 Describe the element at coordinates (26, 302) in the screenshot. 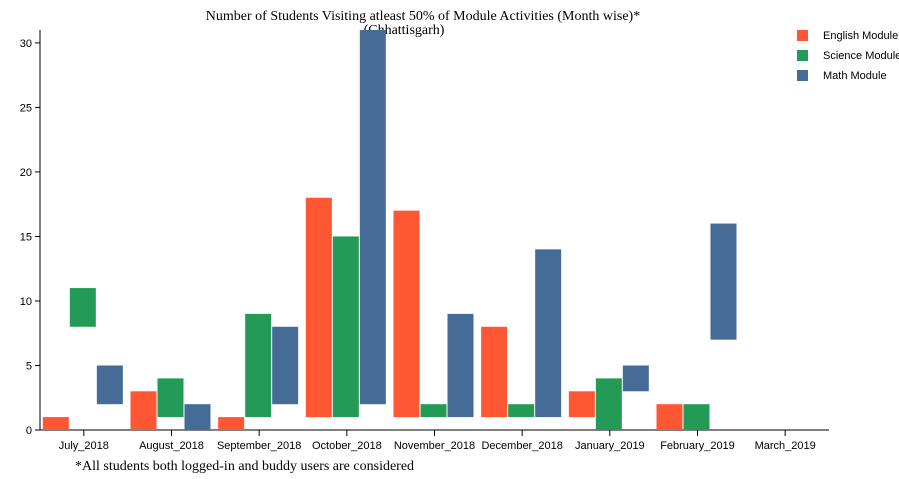

I see `y-tick-label: 10` at that location.